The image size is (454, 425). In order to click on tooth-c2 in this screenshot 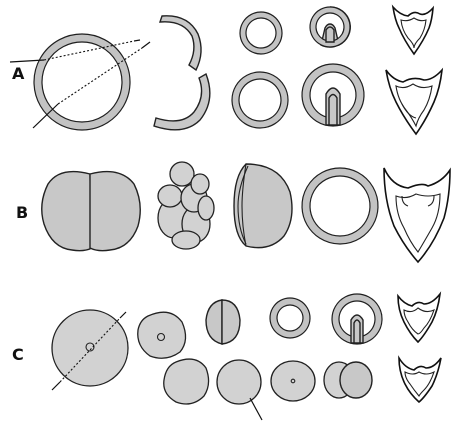, I will do `click(420, 379)`.